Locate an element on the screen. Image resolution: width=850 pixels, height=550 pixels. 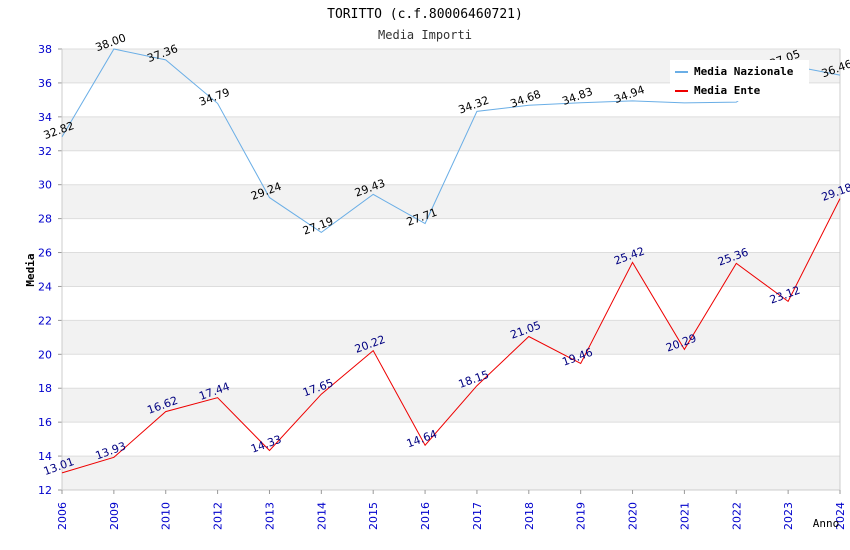
x-tick-label: 2021 is located at coordinates (684, 516).